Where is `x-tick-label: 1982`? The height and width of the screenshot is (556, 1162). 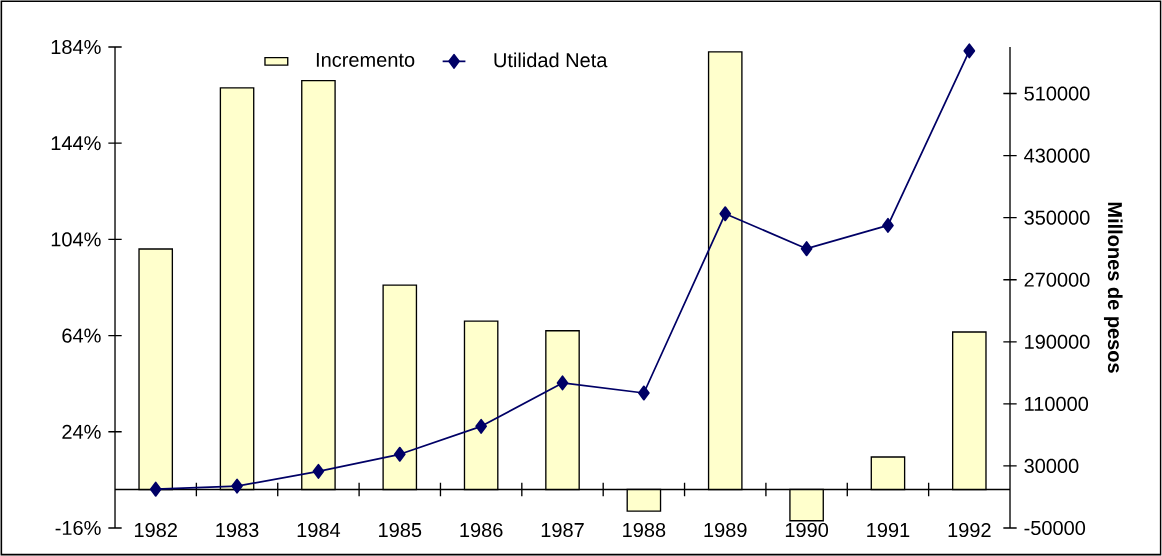
x-tick-label: 1982 is located at coordinates (155, 530).